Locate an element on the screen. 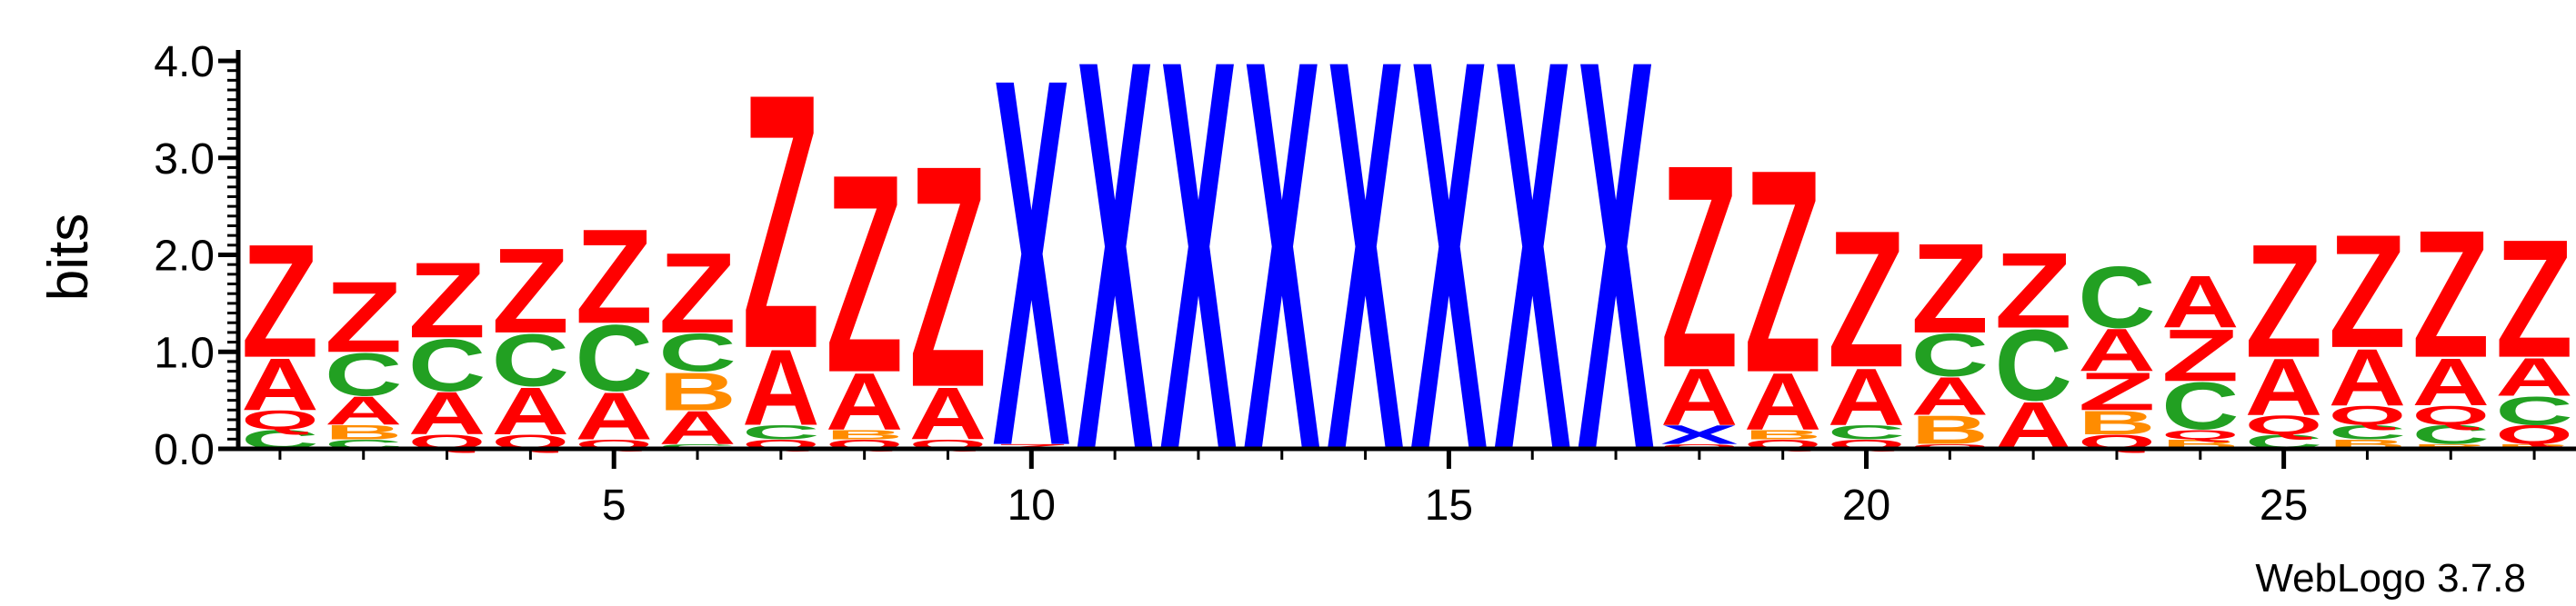  logo-glyph-z-pos-21: Z is located at coordinates (1950, 288).